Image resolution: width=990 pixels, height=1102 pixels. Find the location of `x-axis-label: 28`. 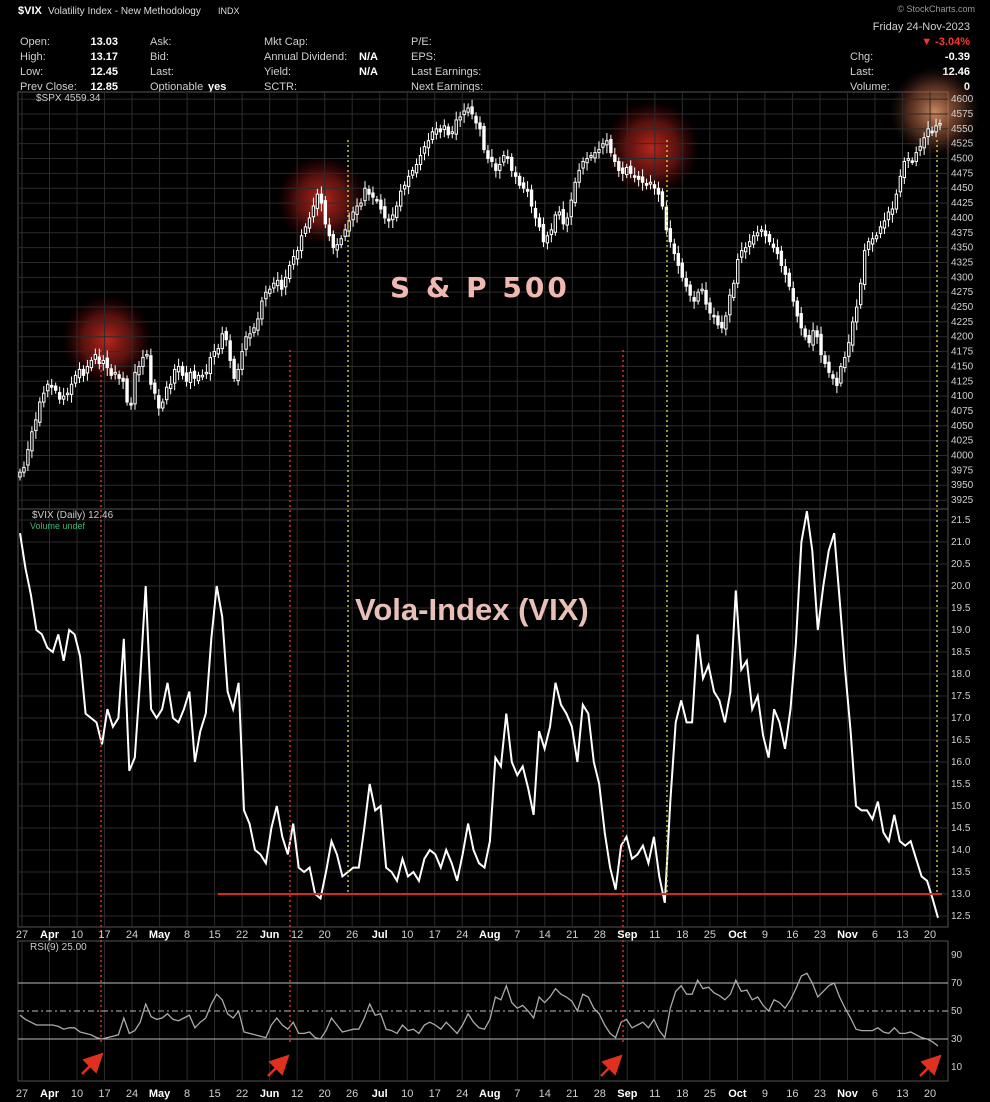

x-axis-label: 28 is located at coordinates (600, 1094).